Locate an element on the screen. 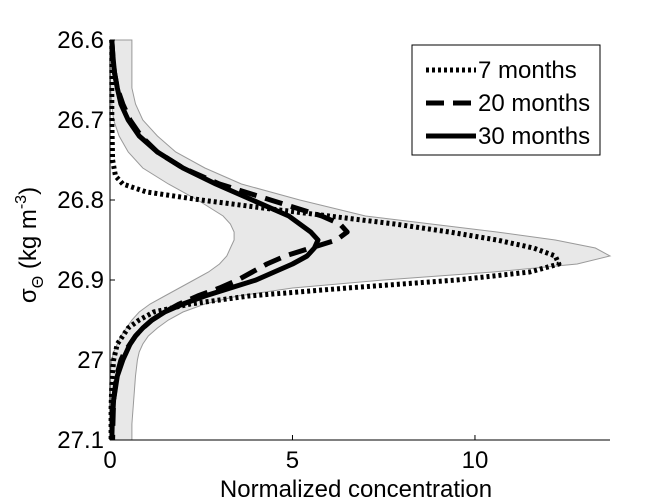 The image size is (672, 504). y-axis-label: σΘ (kg m-3) is located at coordinates (30, 245).